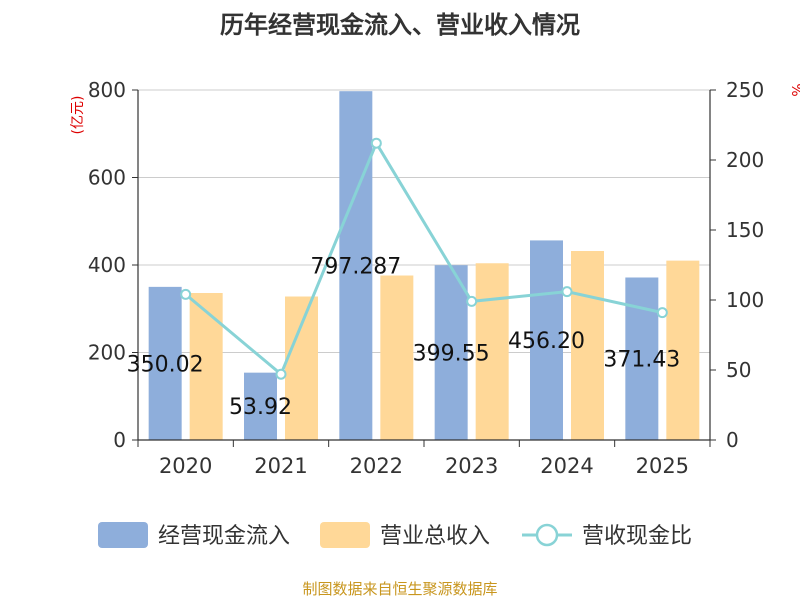 Image resolution: width=800 pixels, height=600 pixels. Describe the element at coordinates (566, 466) in the screenshot. I see `x-tick-label: 2024` at that location.